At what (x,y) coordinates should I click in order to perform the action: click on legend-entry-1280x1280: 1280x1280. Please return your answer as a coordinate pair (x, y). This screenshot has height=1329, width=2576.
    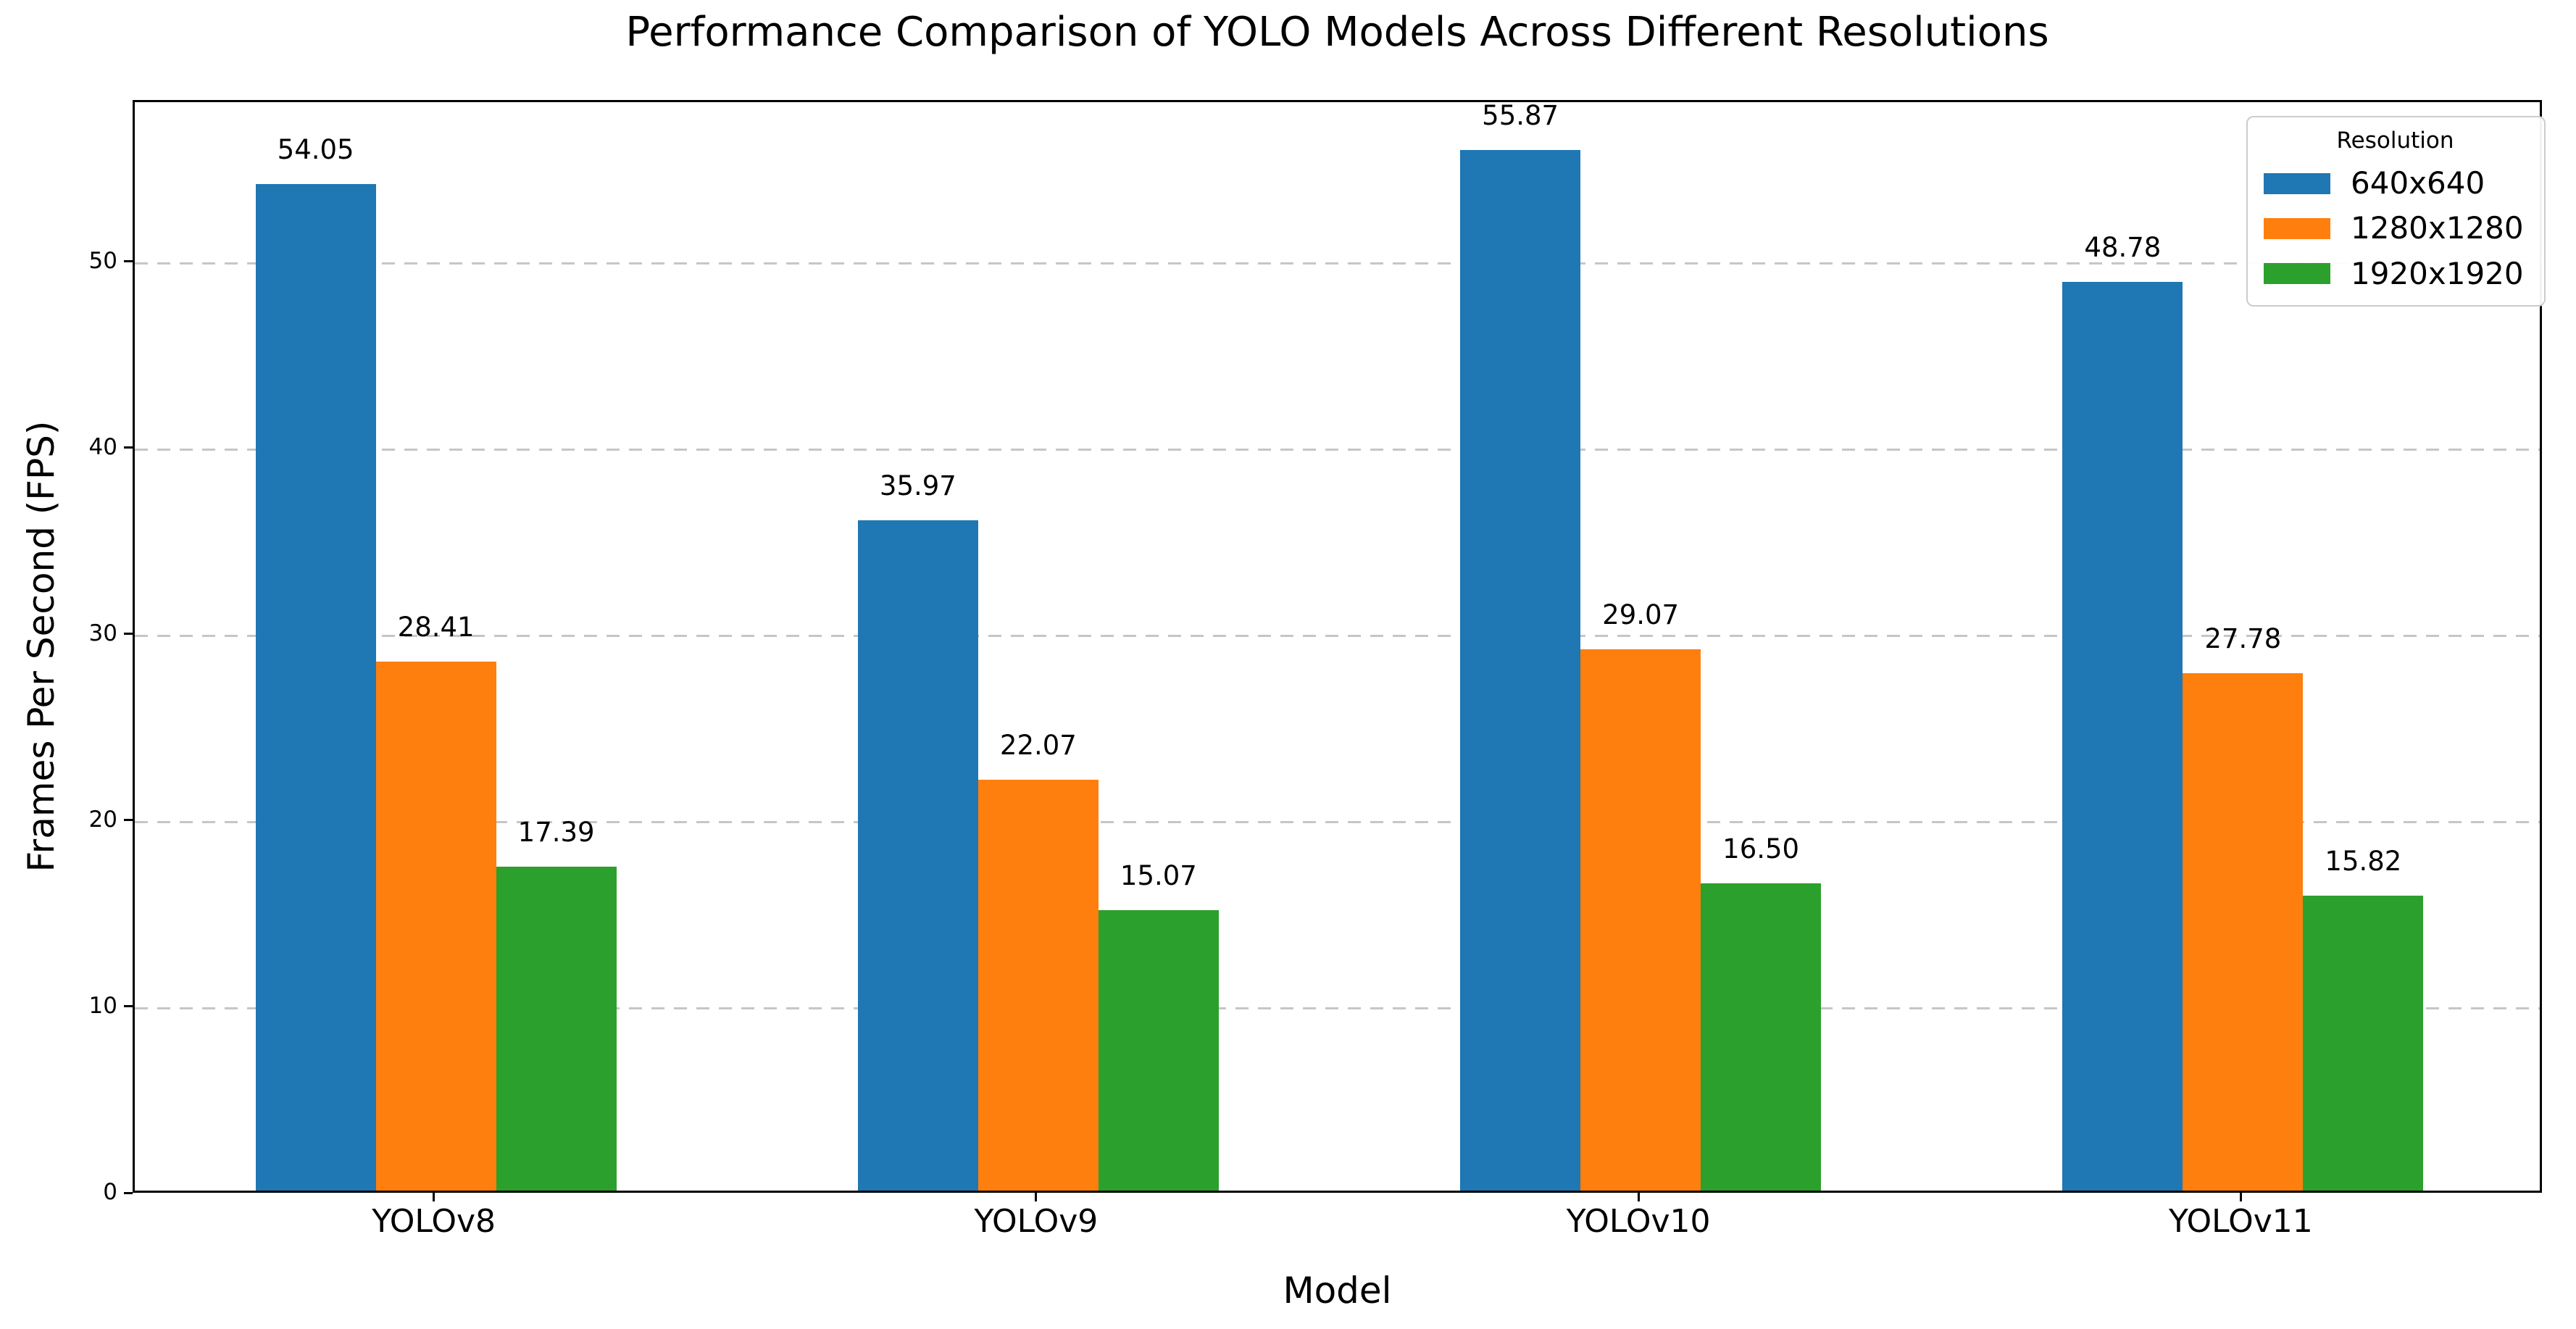
    Looking at the image, I should click on (2395, 228).